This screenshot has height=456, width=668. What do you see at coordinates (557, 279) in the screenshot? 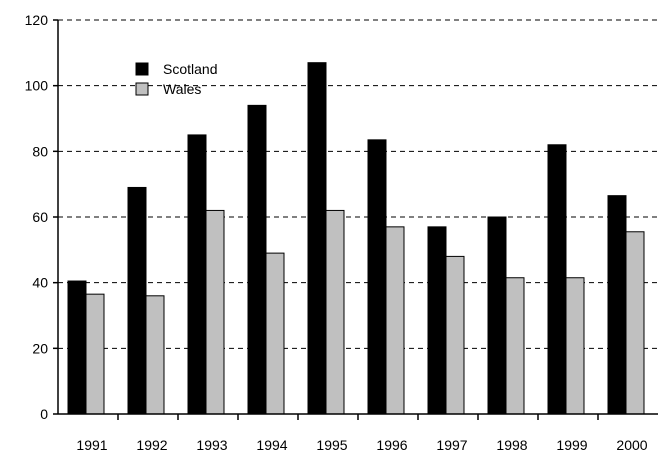
I see `bar-scotland-1999` at bounding box center [557, 279].